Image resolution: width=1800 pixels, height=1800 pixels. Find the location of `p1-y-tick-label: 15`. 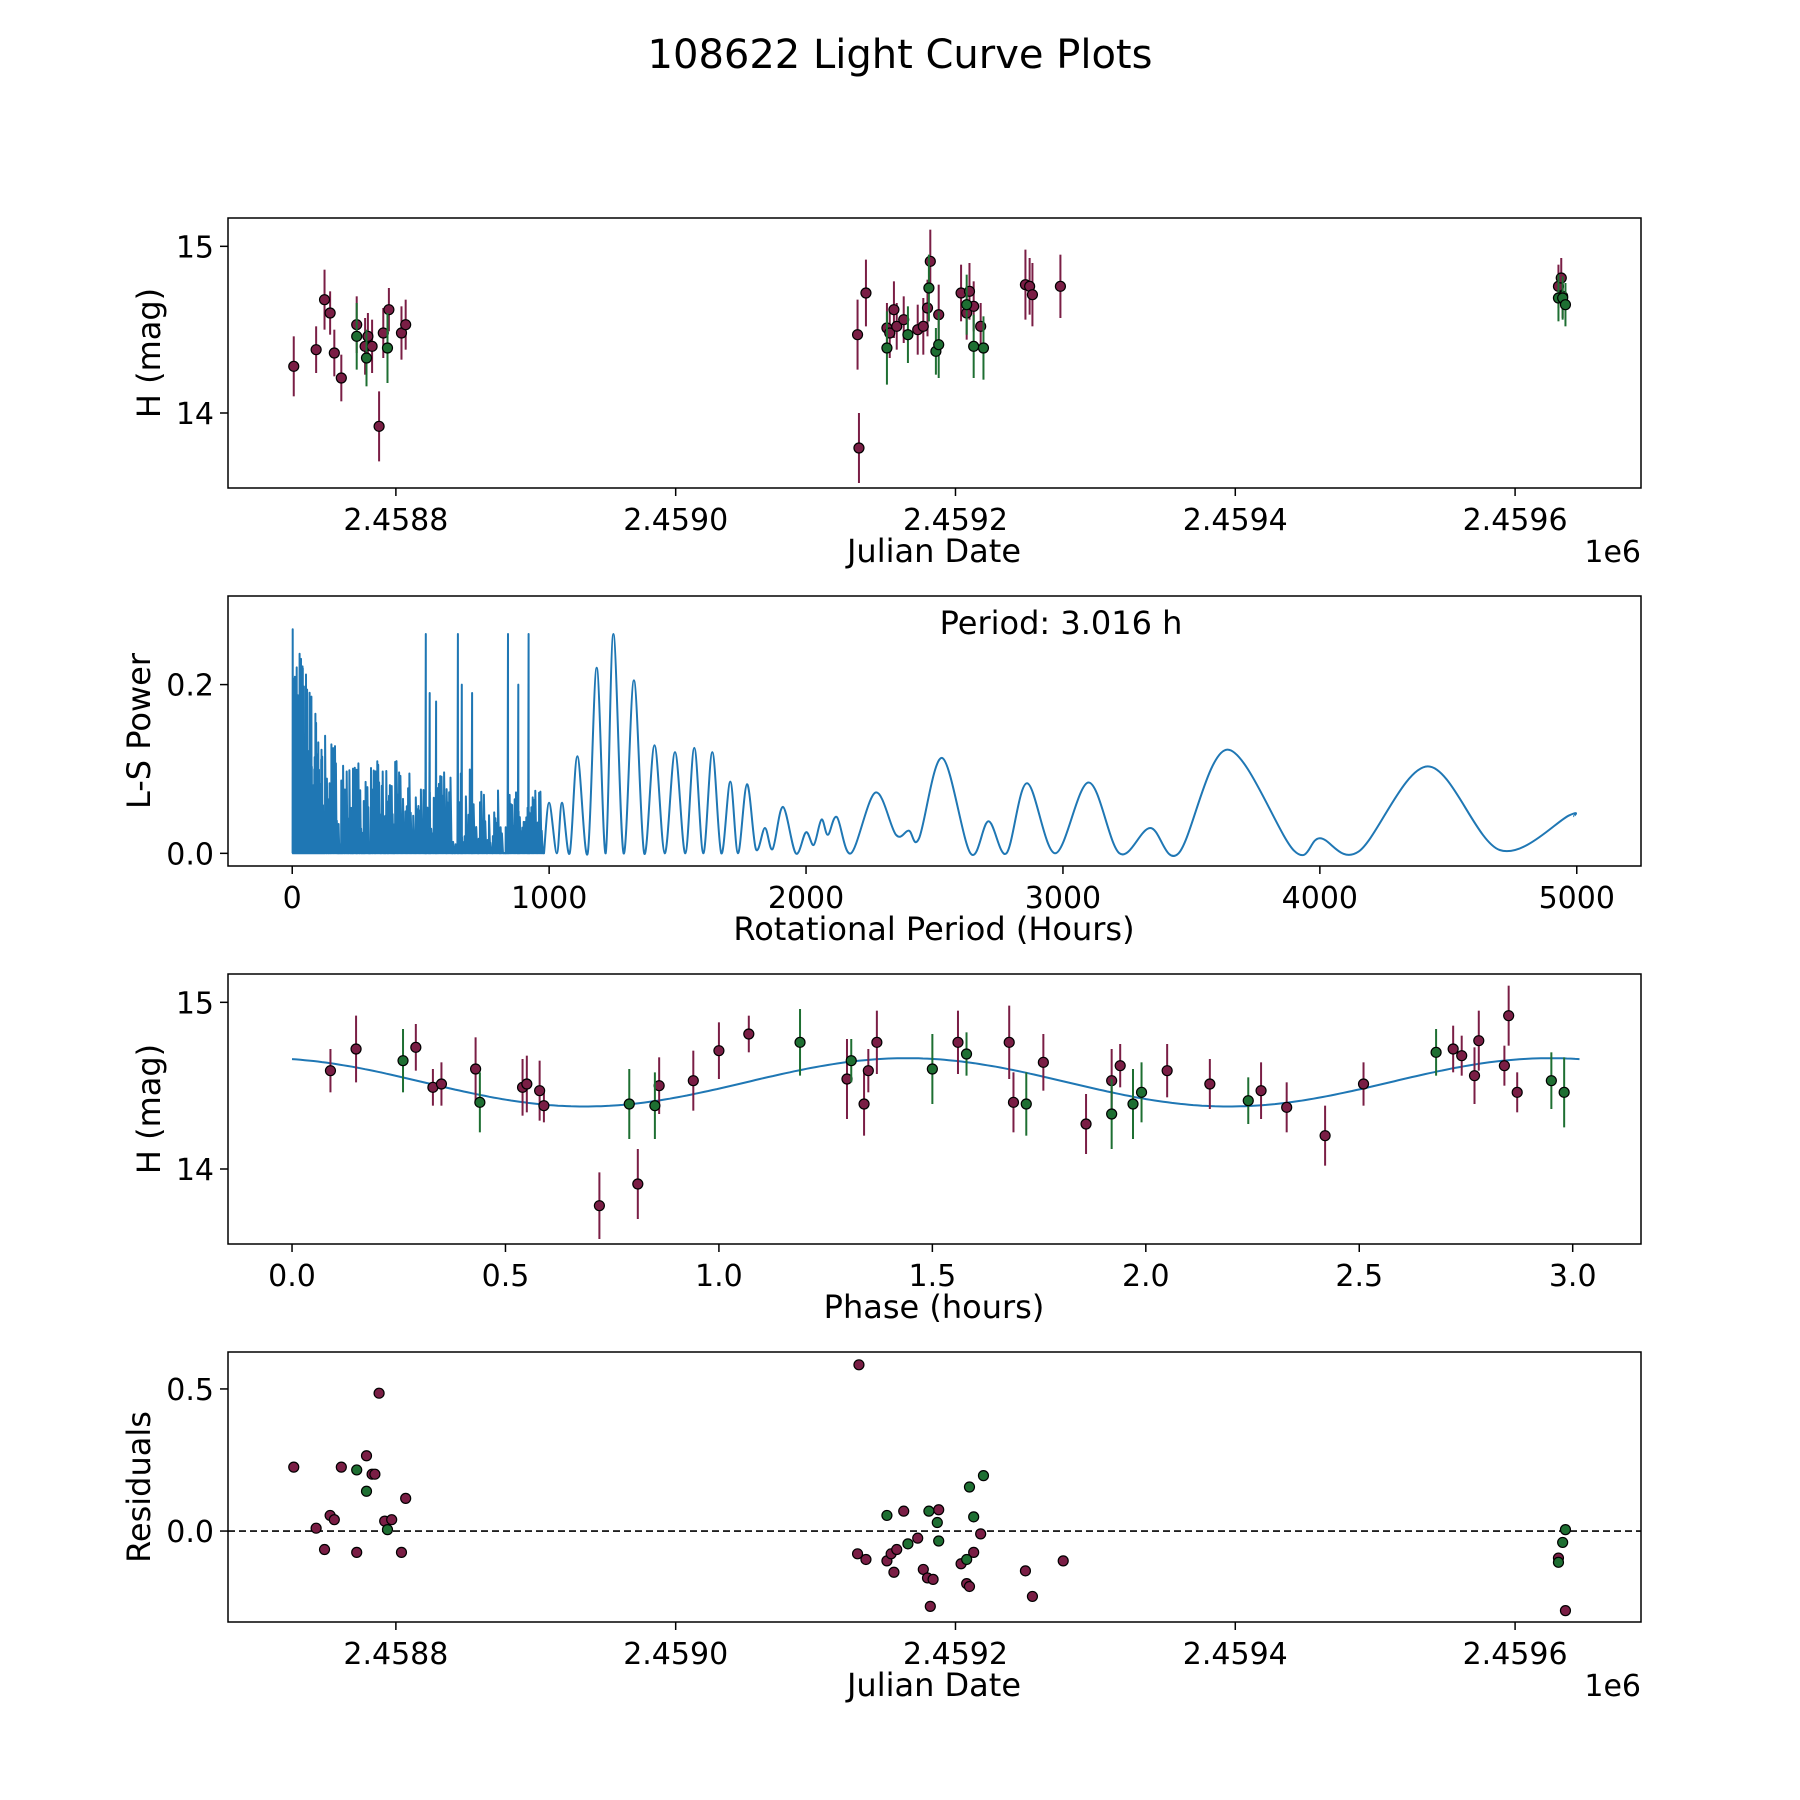

p1-y-tick-label: 15 is located at coordinates (195, 247).